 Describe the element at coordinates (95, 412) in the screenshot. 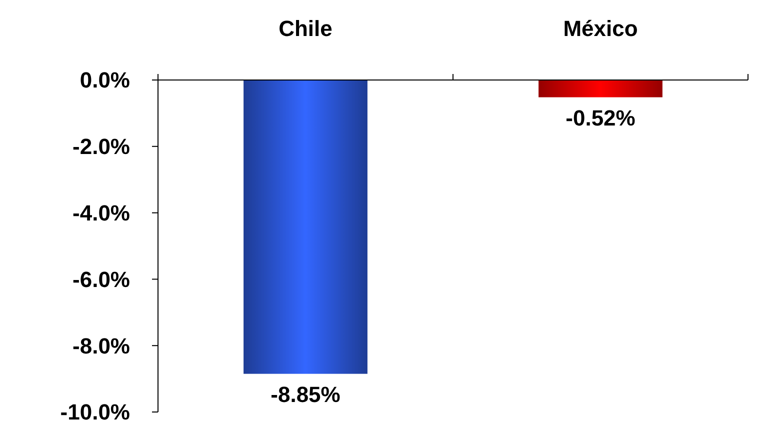

I see `y-tick-label: -10.0%` at that location.